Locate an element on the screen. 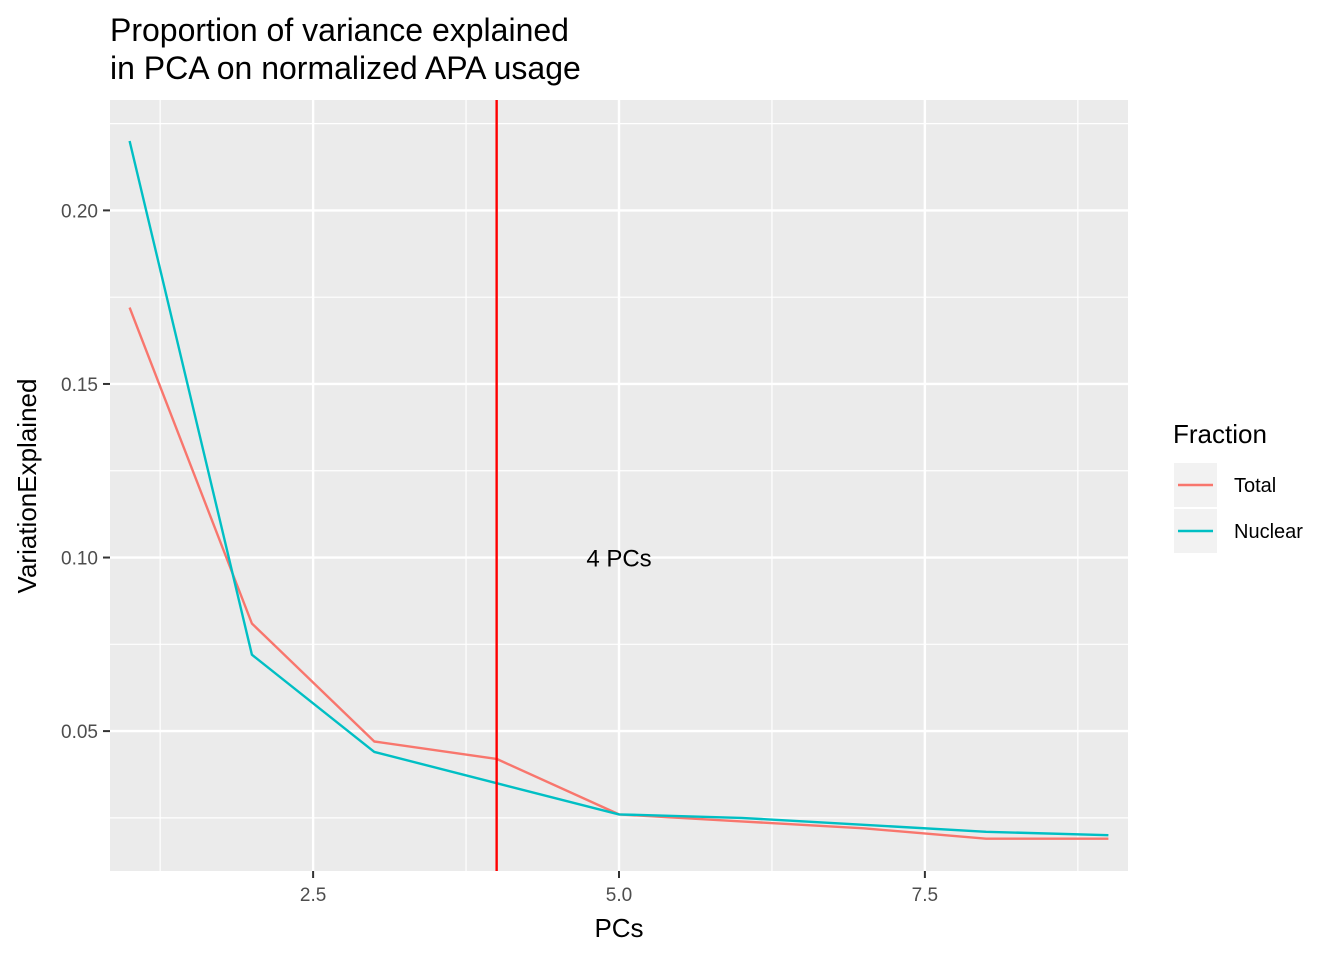  legend-items: Total Nuclear is located at coordinates (1238, 508).